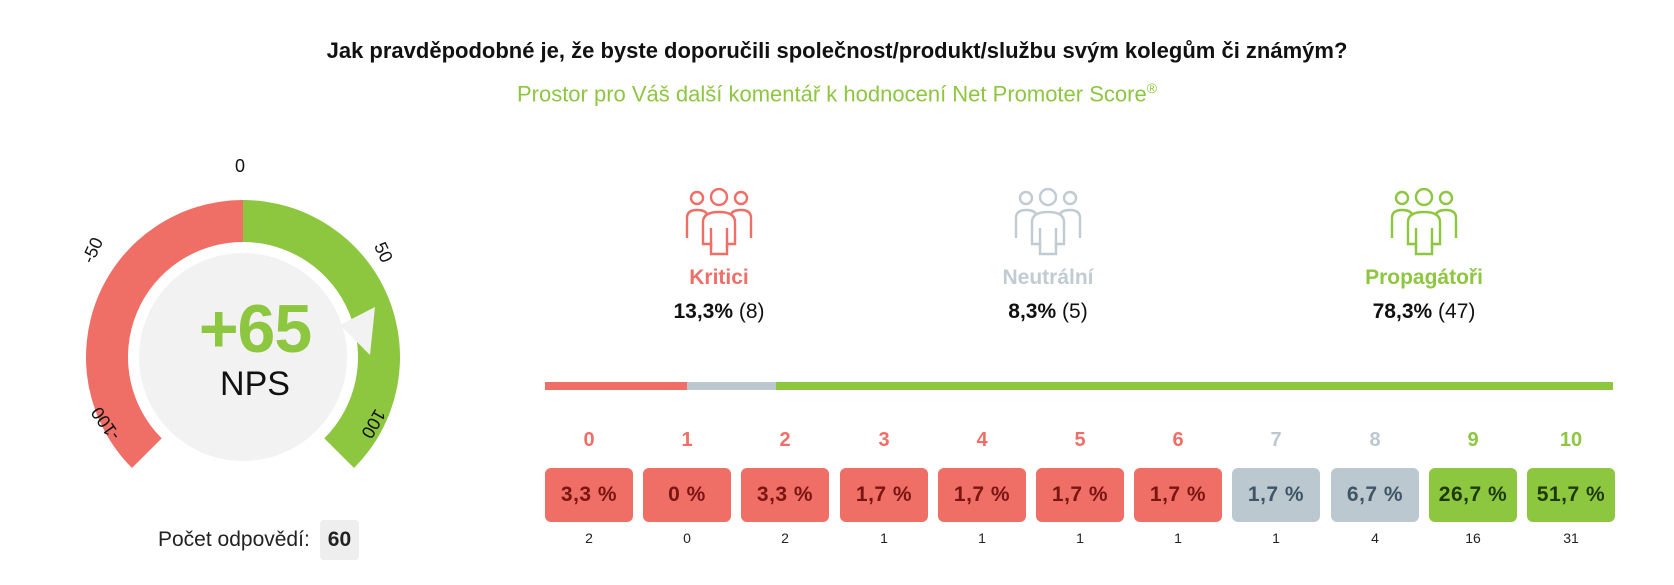  What do you see at coordinates (982, 440) in the screenshot?
I see `score-label: 4` at bounding box center [982, 440].